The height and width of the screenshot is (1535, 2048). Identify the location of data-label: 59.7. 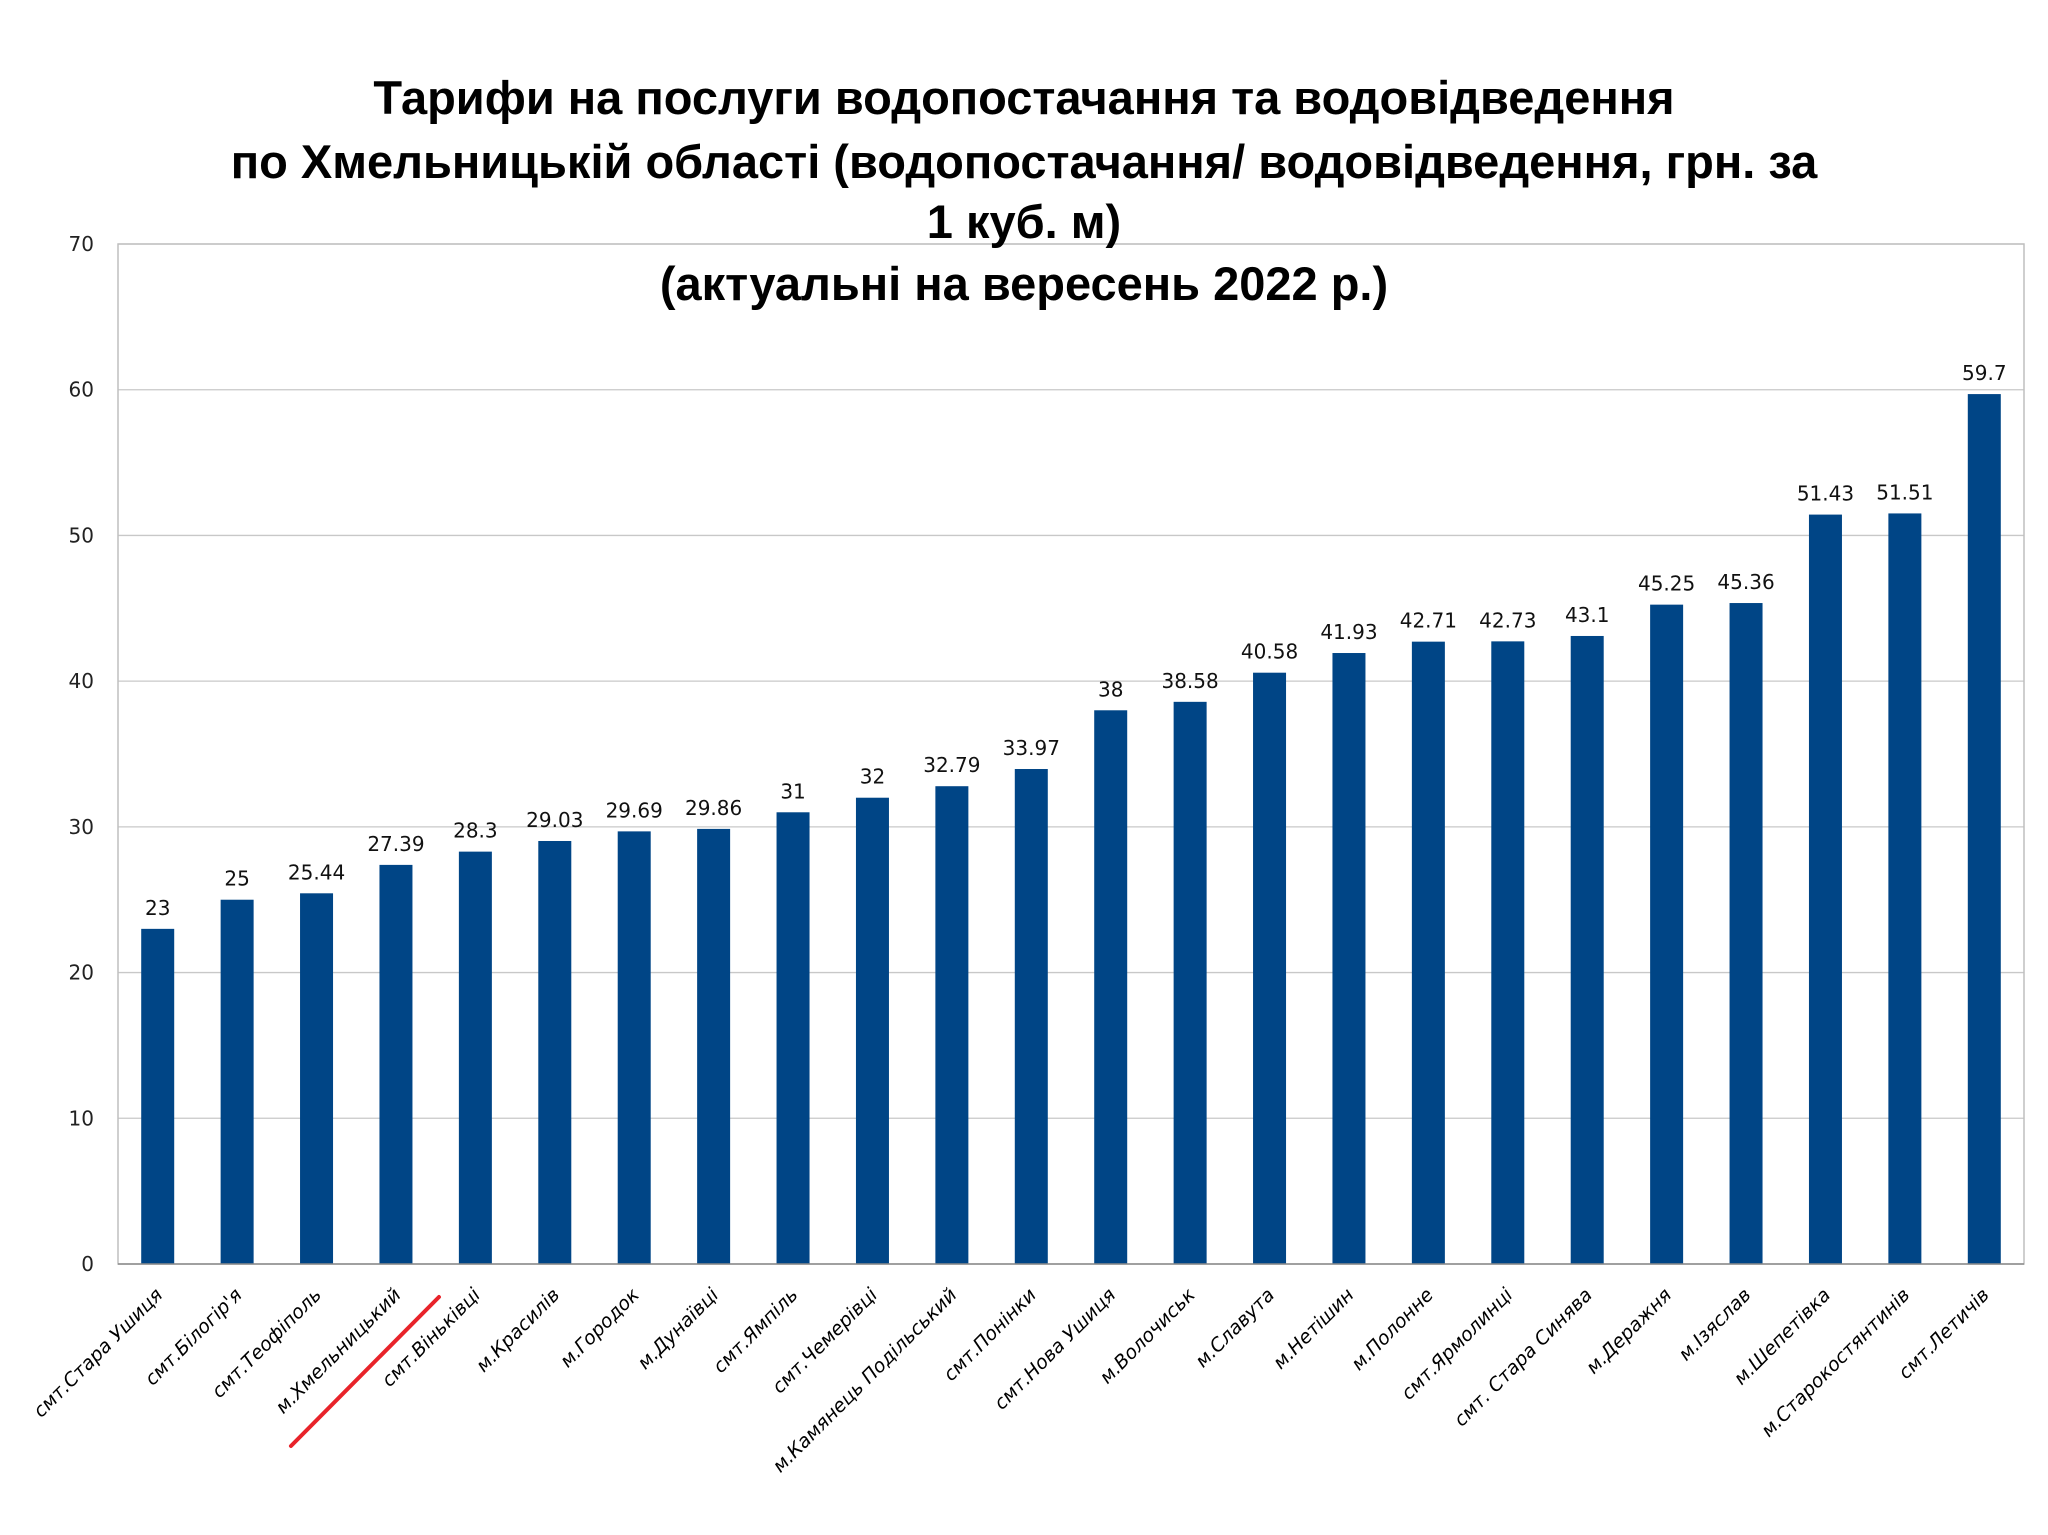
(1984, 373).